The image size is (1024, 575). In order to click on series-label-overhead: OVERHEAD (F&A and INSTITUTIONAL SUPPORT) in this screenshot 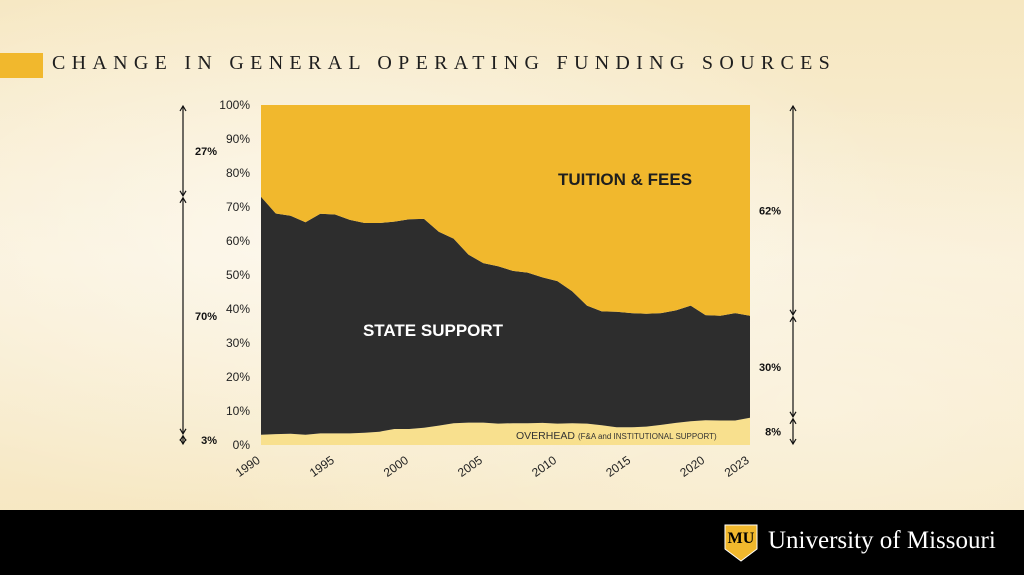, I will do `click(616, 436)`.